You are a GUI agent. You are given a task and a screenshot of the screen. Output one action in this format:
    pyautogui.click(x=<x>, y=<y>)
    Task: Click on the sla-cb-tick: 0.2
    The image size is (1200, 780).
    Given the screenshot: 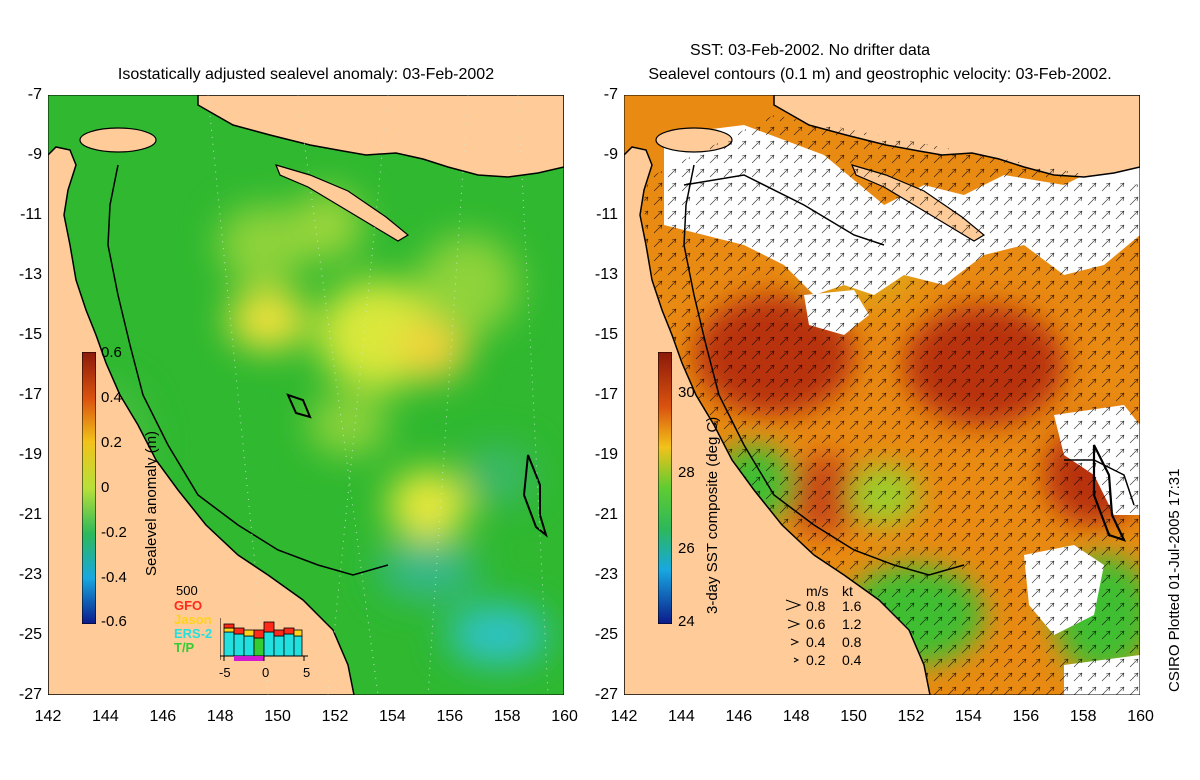 What is the action you would take?
    pyautogui.click(x=111, y=442)
    